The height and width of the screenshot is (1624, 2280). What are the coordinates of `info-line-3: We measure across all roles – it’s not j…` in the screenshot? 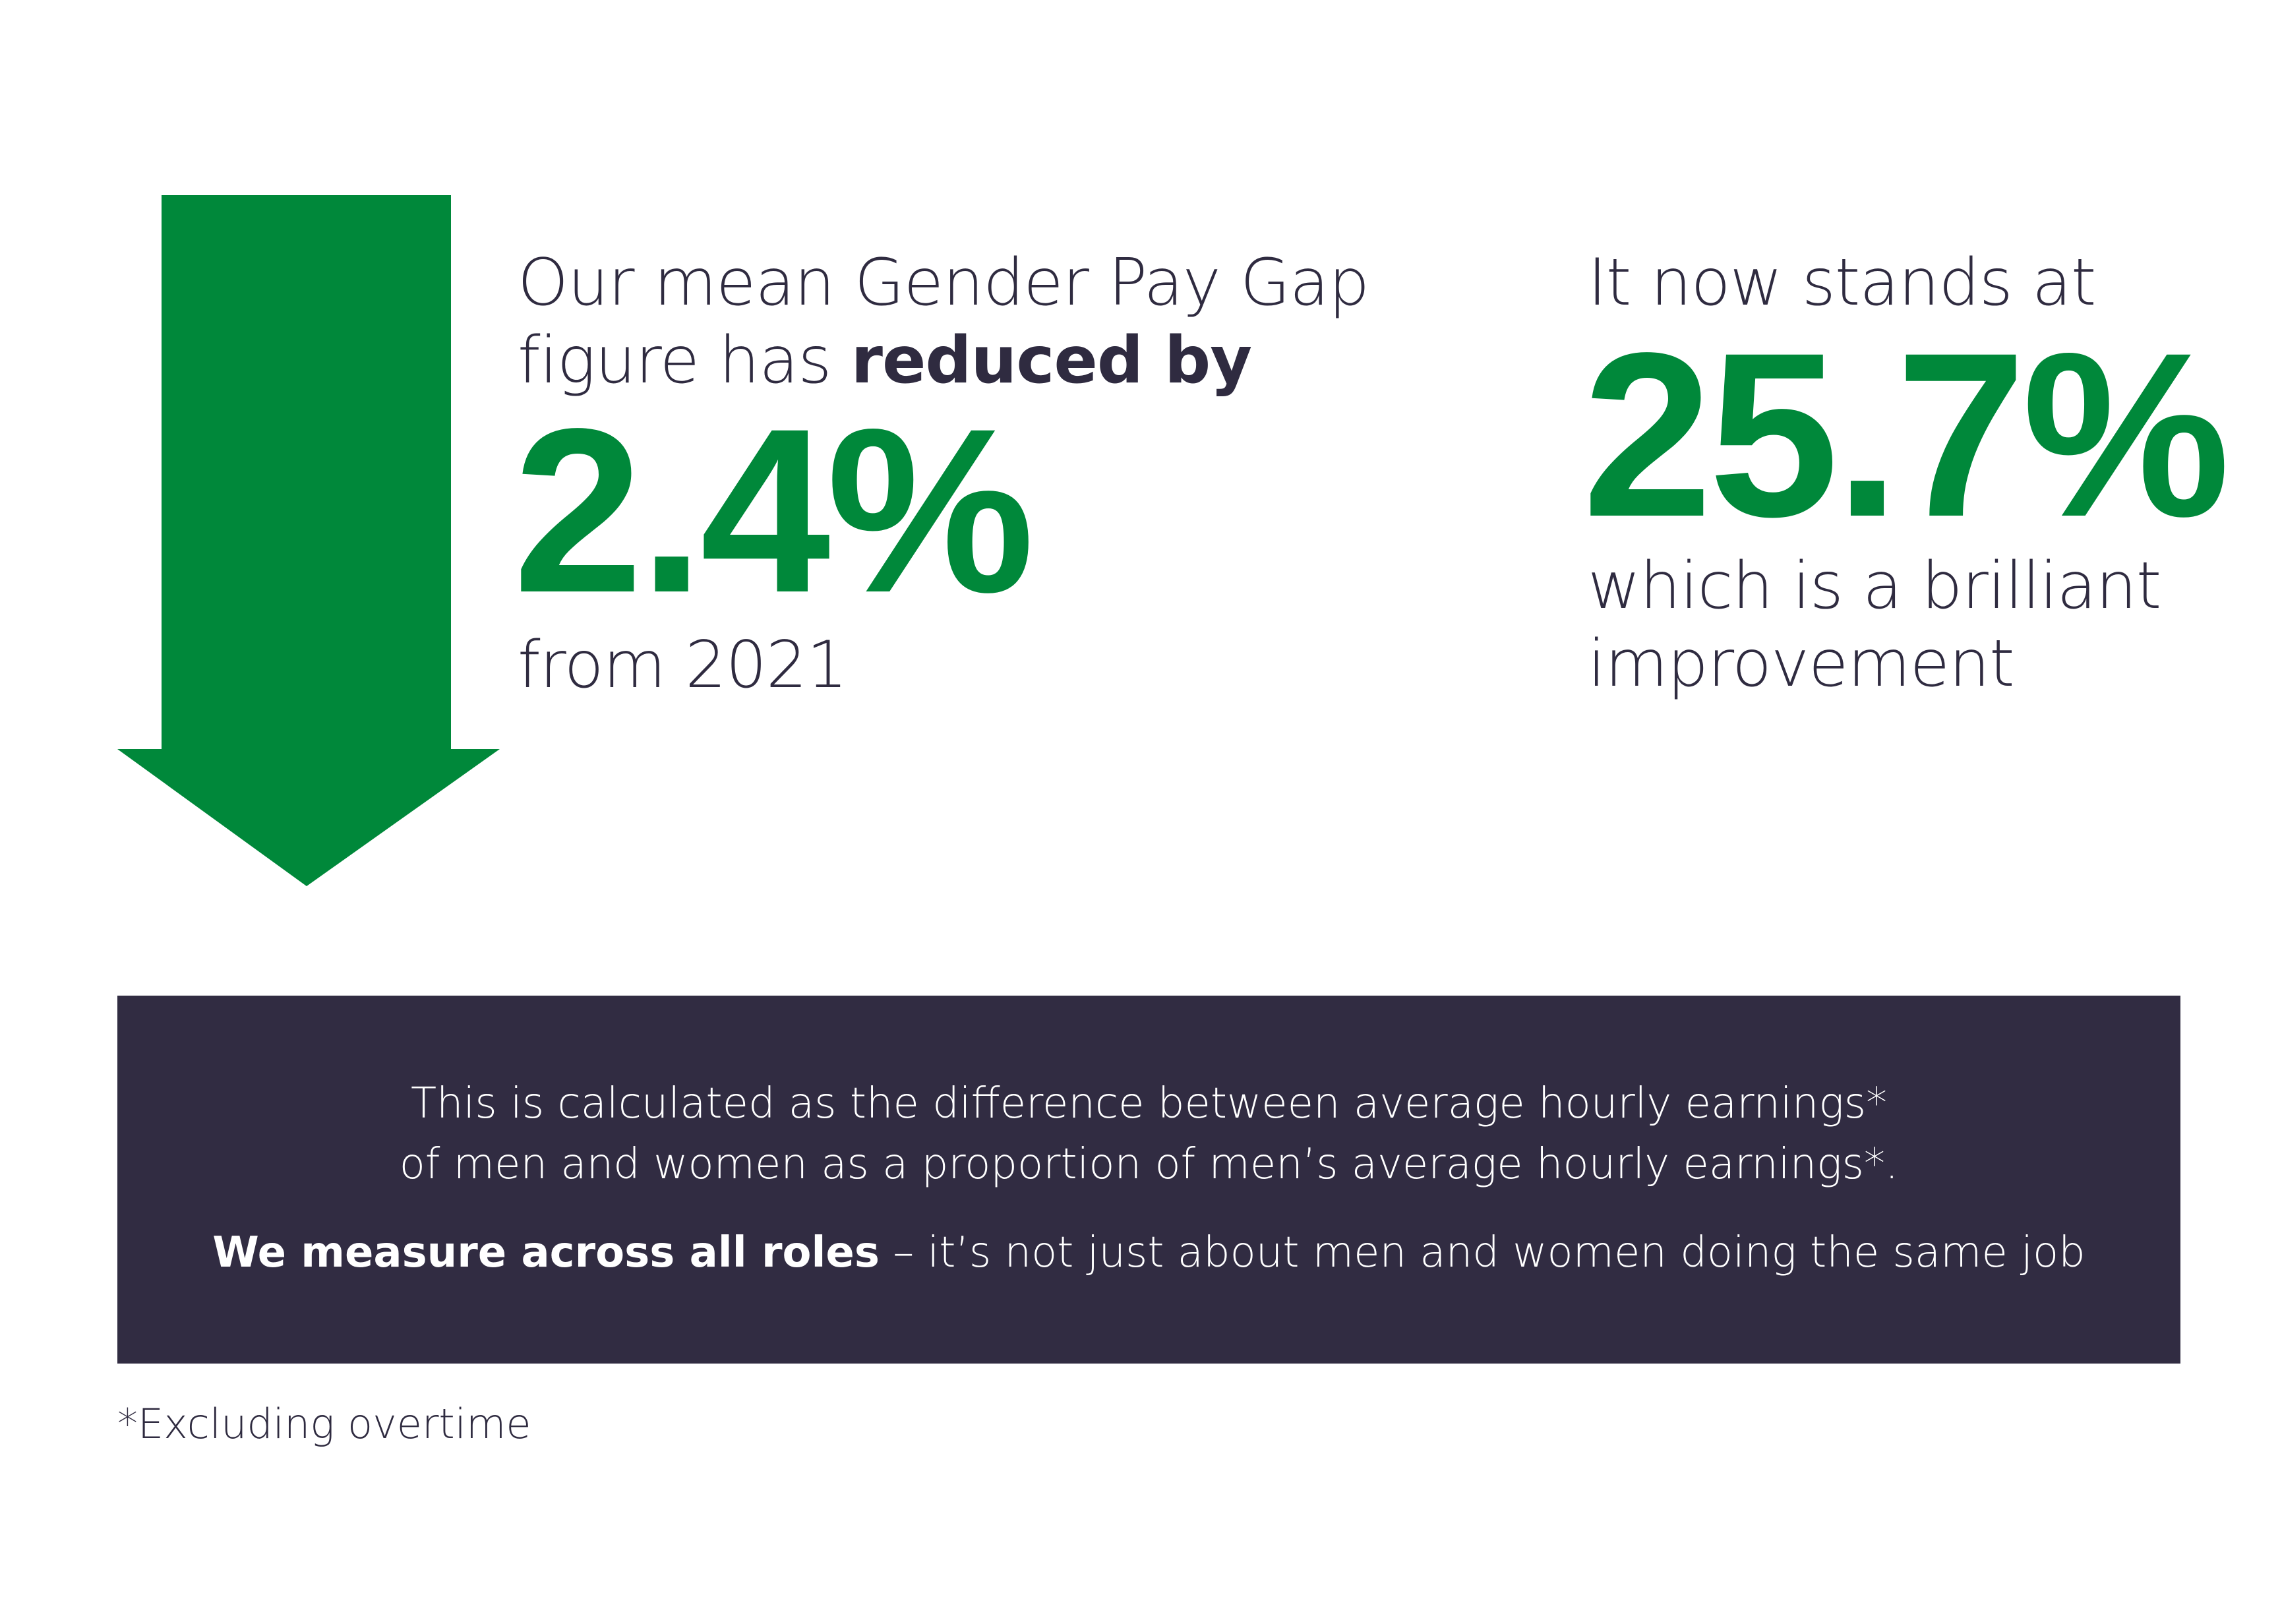 It's located at (1148, 1252).